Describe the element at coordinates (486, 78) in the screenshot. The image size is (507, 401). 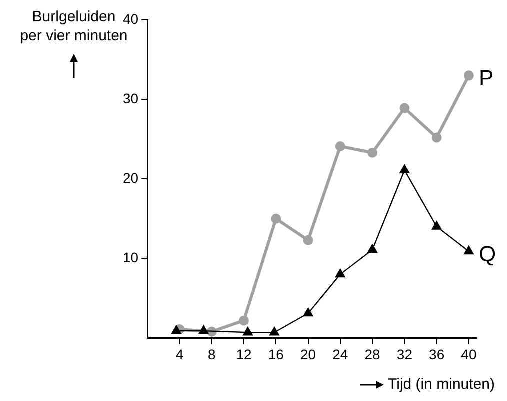
I see `series-label: P` at that location.